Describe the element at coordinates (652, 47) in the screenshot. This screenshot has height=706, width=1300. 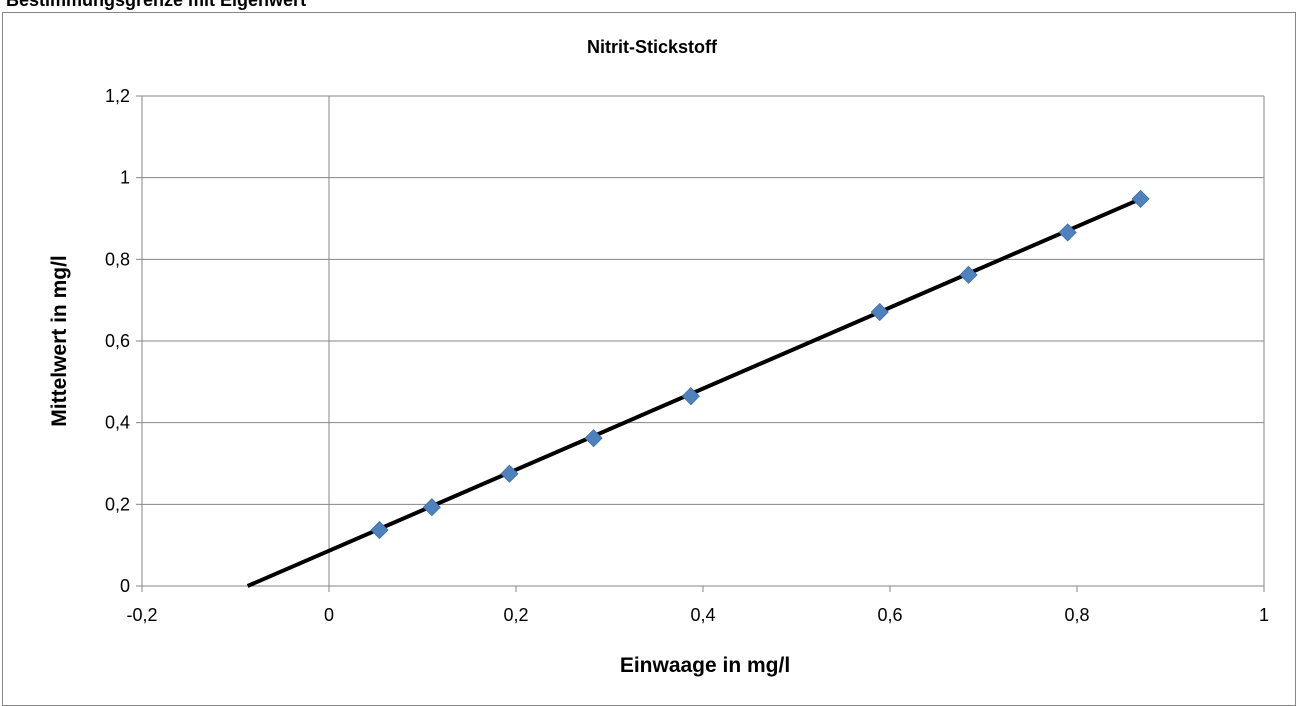
I see `chart-title: Nitrit-Stickstoff` at that location.